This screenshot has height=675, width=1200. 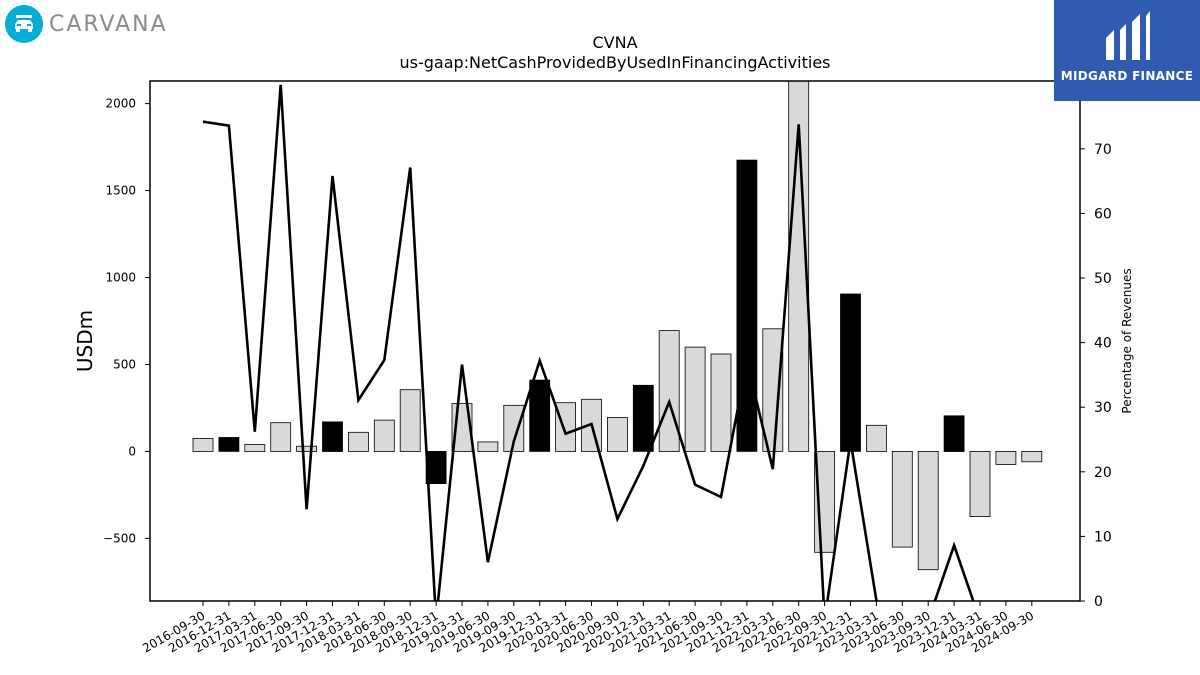 What do you see at coordinates (1127, 340) in the screenshot?
I see `y2-axis-label: Percentage of Revenues` at bounding box center [1127, 340].